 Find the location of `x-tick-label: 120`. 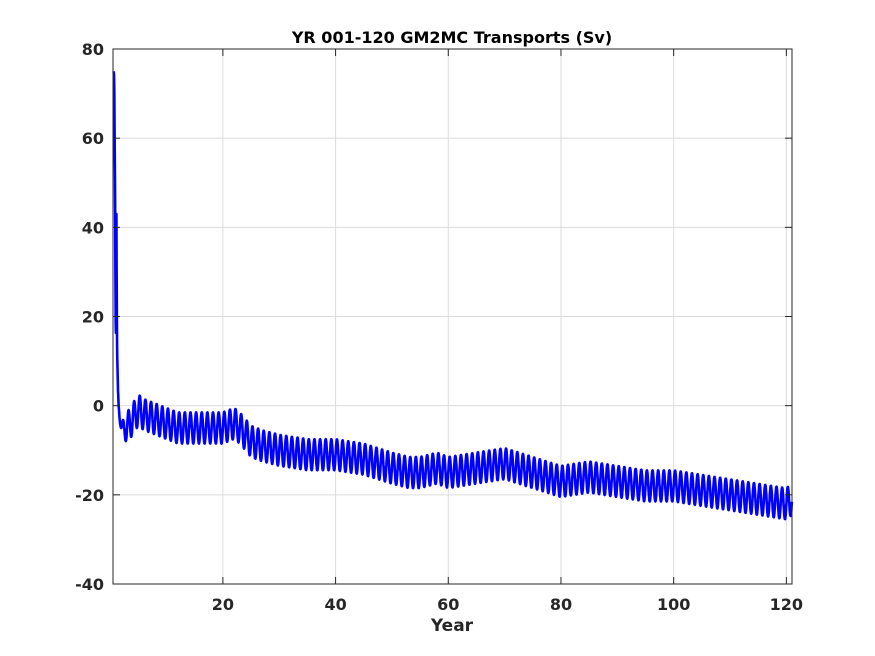

x-tick-label: 120 is located at coordinates (786, 604).